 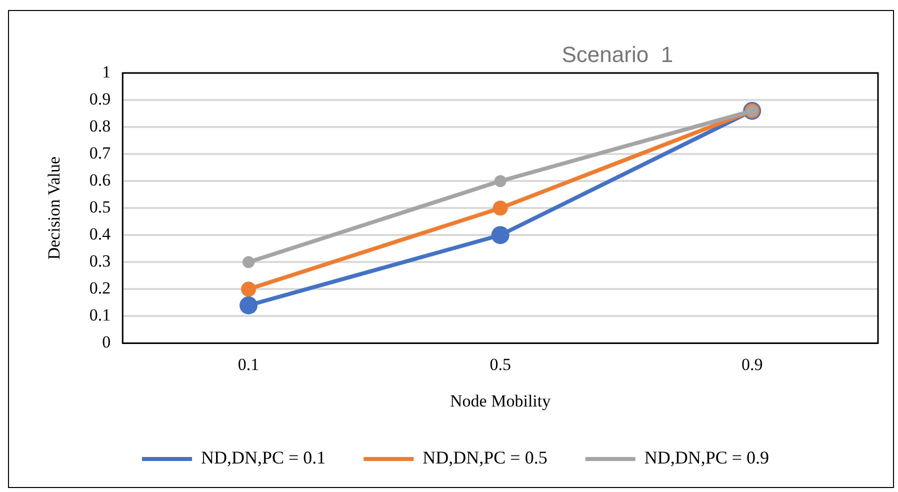 What do you see at coordinates (752, 364) in the screenshot?
I see `x-tick-label: 0.9` at bounding box center [752, 364].